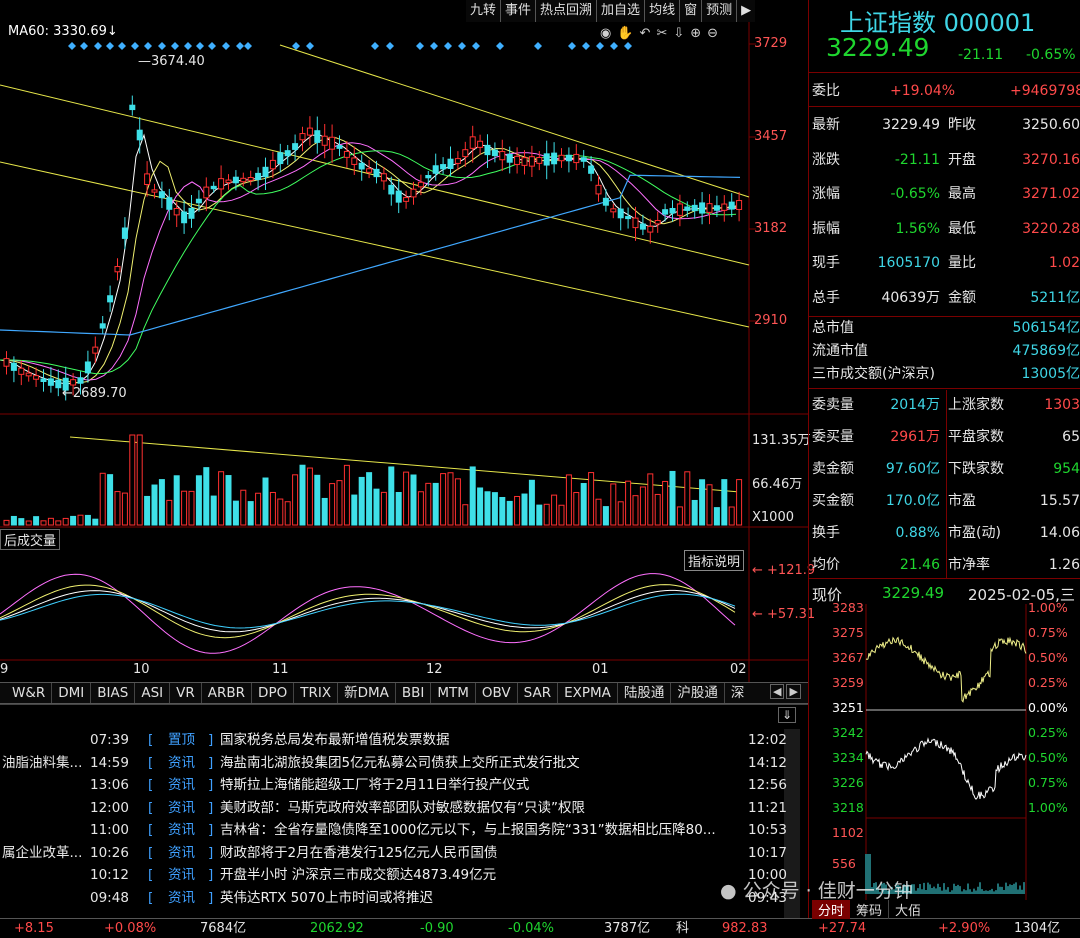  What do you see at coordinates (72, 693) in the screenshot?
I see `tab-dmi: DMI` at bounding box center [72, 693].